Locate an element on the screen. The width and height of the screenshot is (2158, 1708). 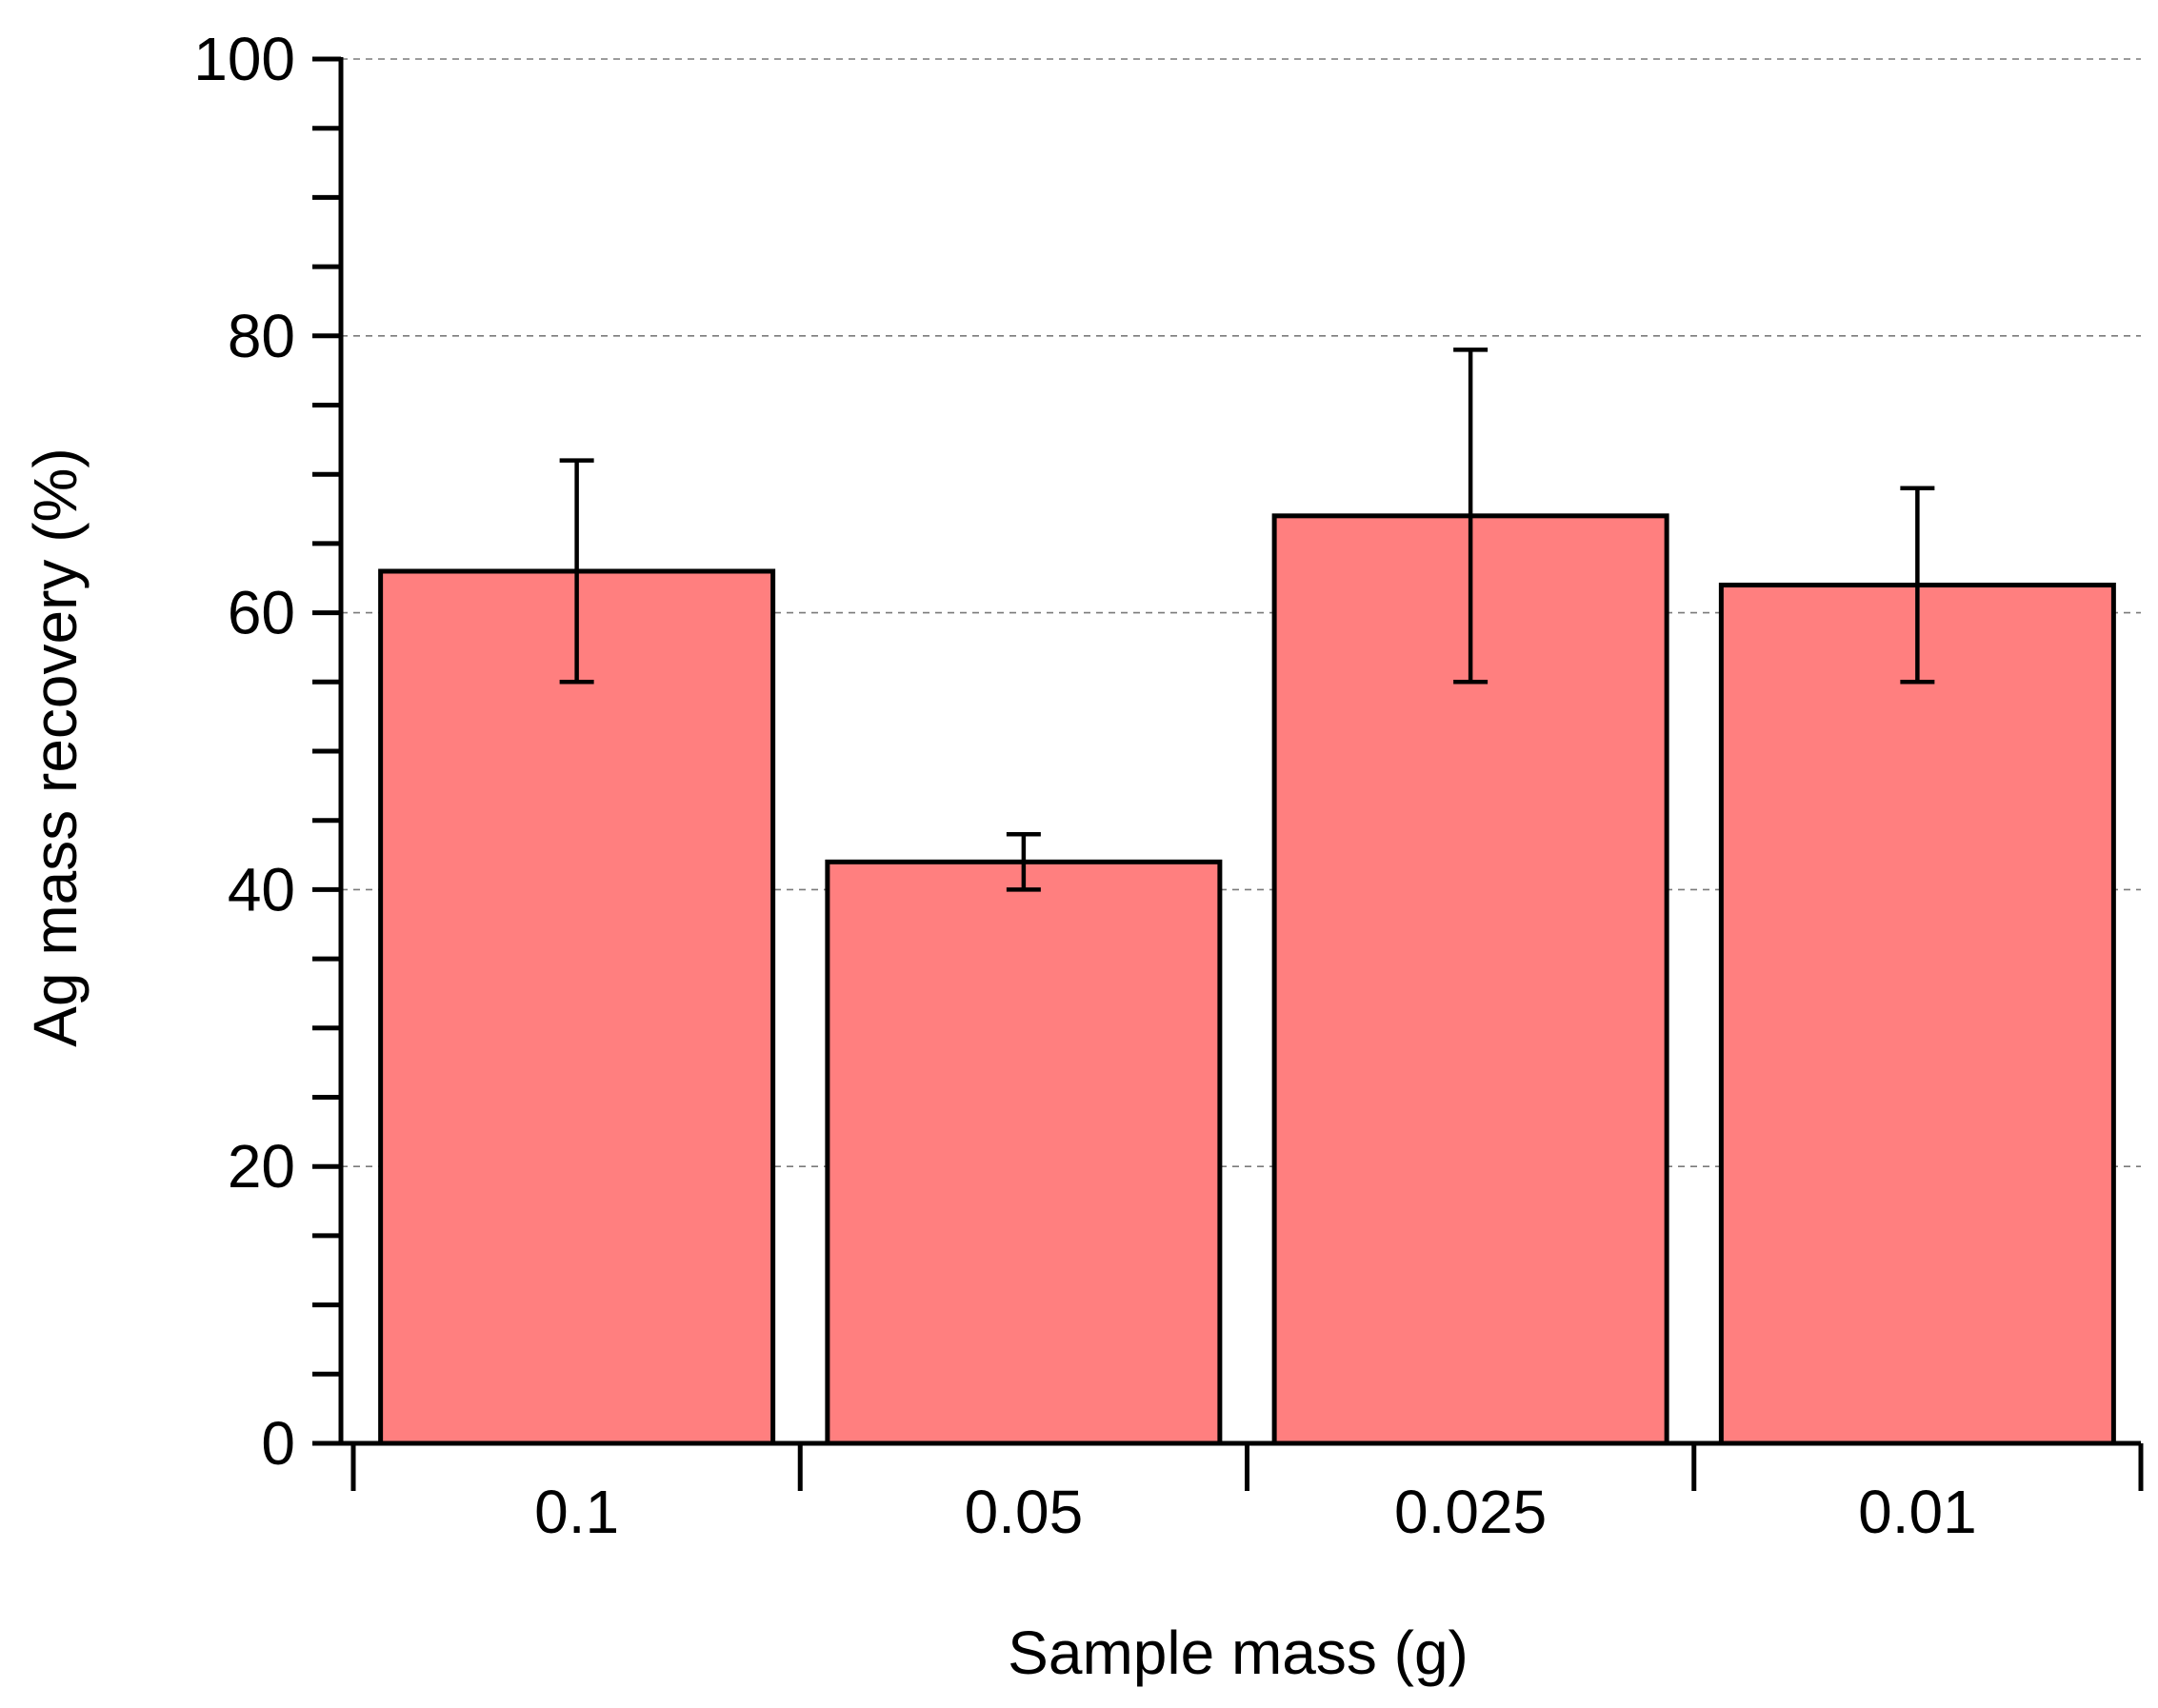
x-axis-title: Sample mass (g) is located at coordinates (1239, 1653).